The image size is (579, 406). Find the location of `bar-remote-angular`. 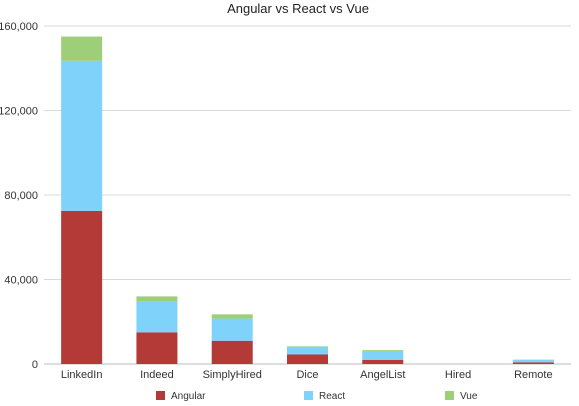

bar-remote-angular is located at coordinates (533, 363).